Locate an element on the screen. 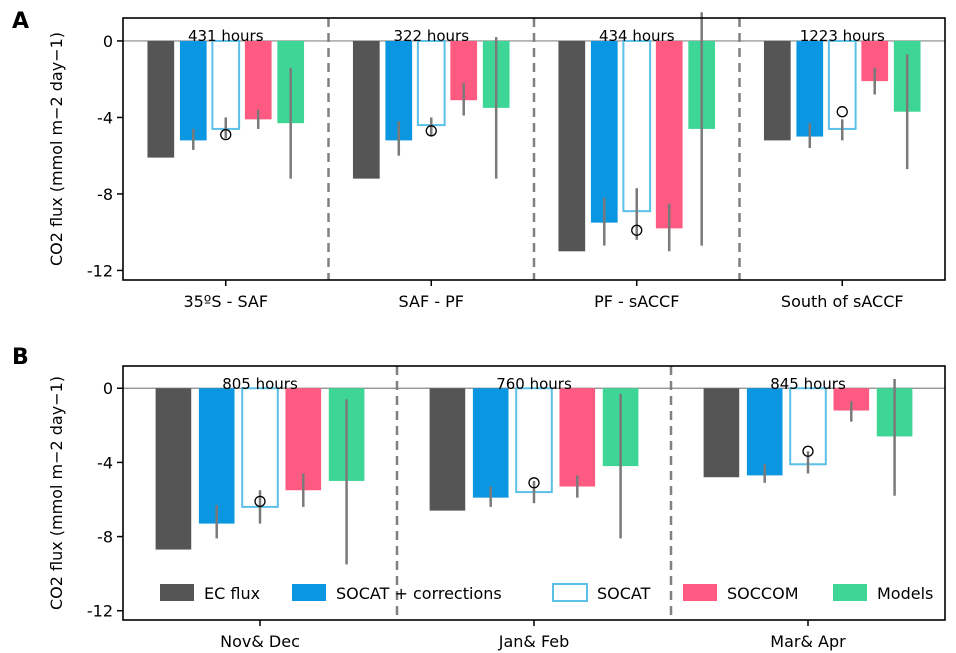  hours-label: 434 hours is located at coordinates (637, 36).